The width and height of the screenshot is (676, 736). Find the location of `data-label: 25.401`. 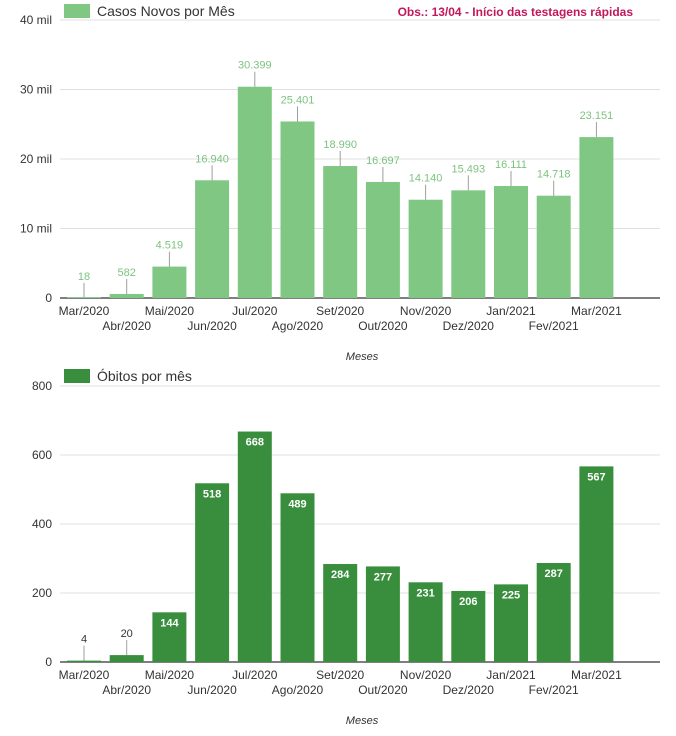

data-label: 25.401 is located at coordinates (298, 100).